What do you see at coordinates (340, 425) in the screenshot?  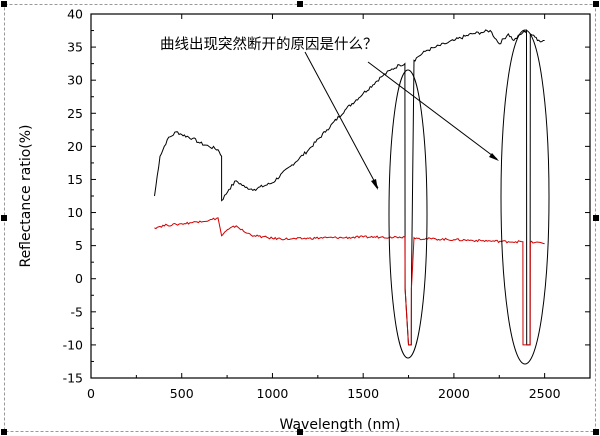 I see `x-axis-label: Wavelength (nm)` at bounding box center [340, 425].